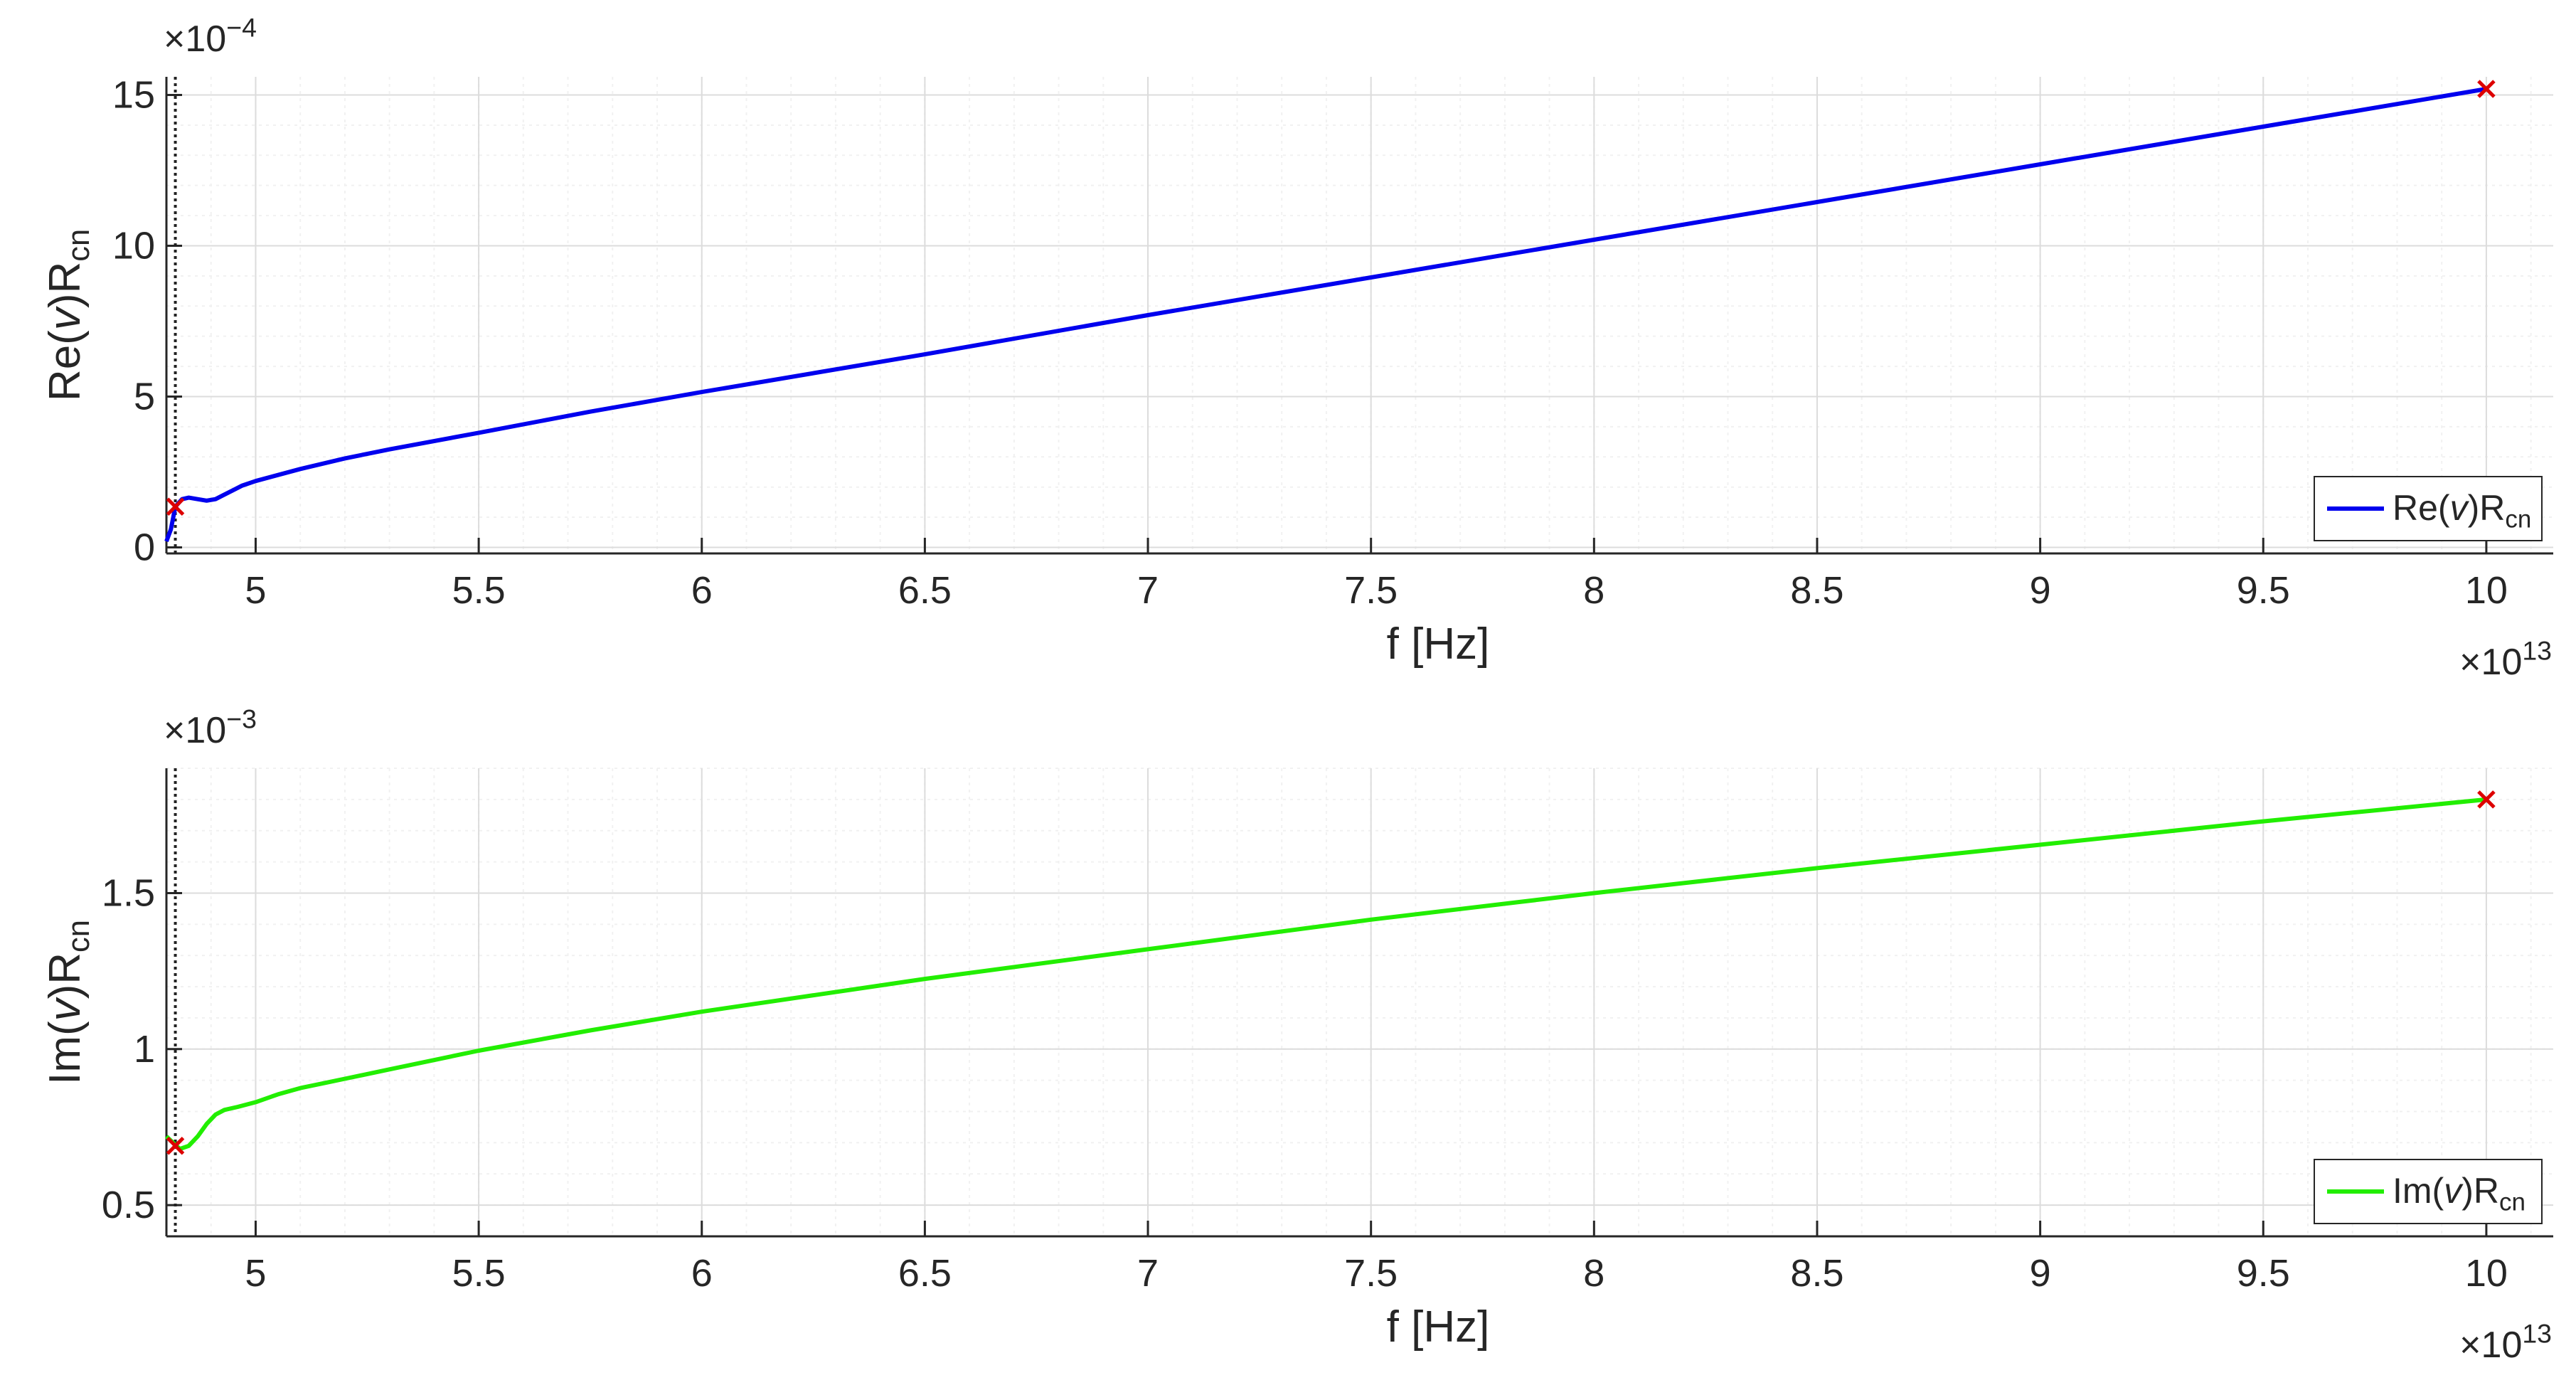 The image size is (2576, 1385). Describe the element at coordinates (144, 1049) in the screenshot. I see `y-tick-label: 1` at that location.